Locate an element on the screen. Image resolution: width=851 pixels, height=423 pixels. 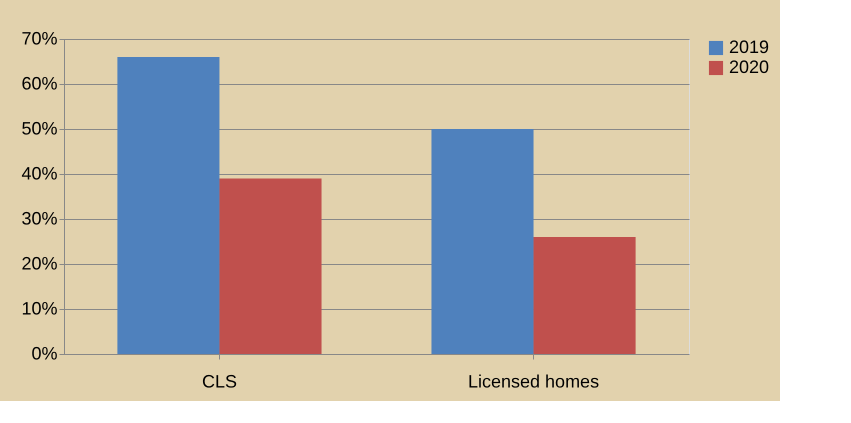
legend-label: 2019 is located at coordinates (749, 47).